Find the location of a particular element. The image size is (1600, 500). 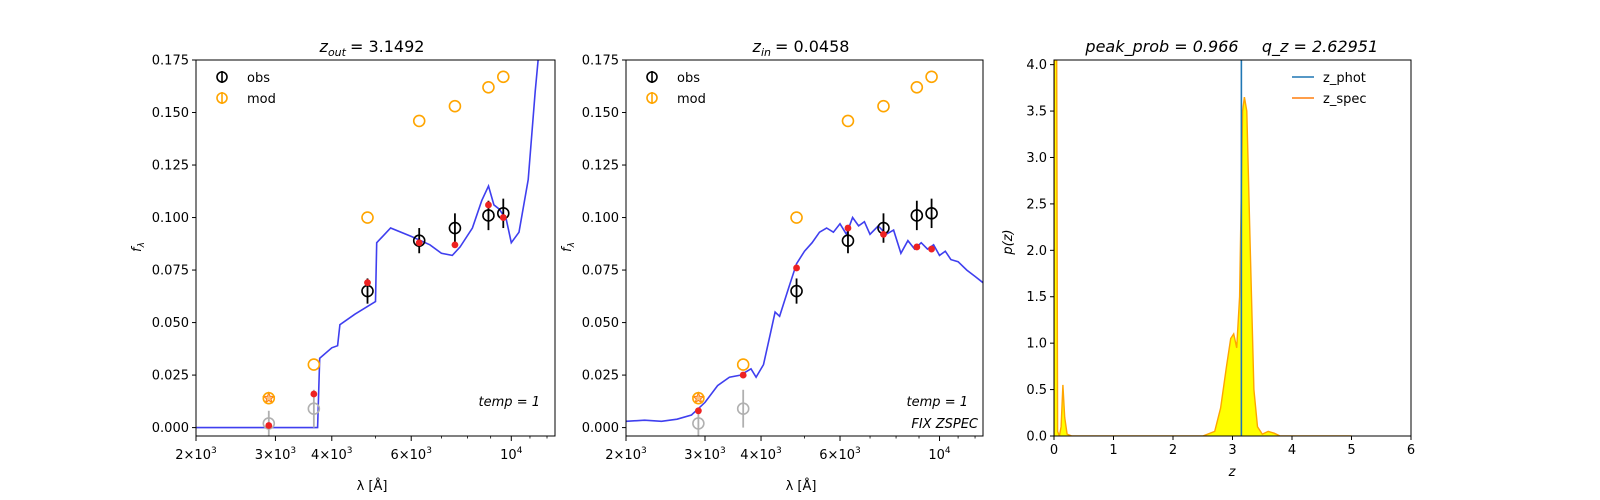

panel2-xtick-label: 2×10³ is located at coordinates (625, 454).